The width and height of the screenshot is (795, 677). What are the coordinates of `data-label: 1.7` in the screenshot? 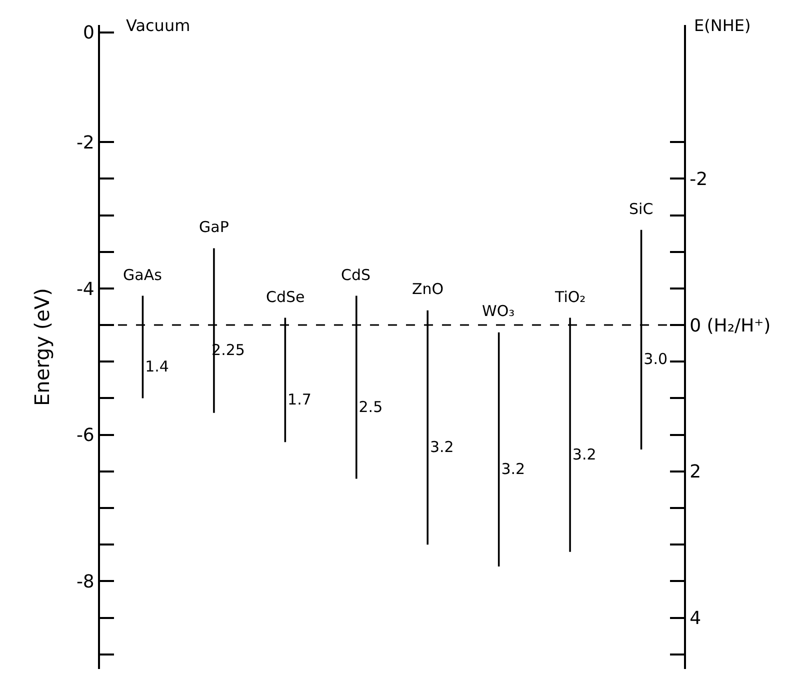 It's located at (285, 399).